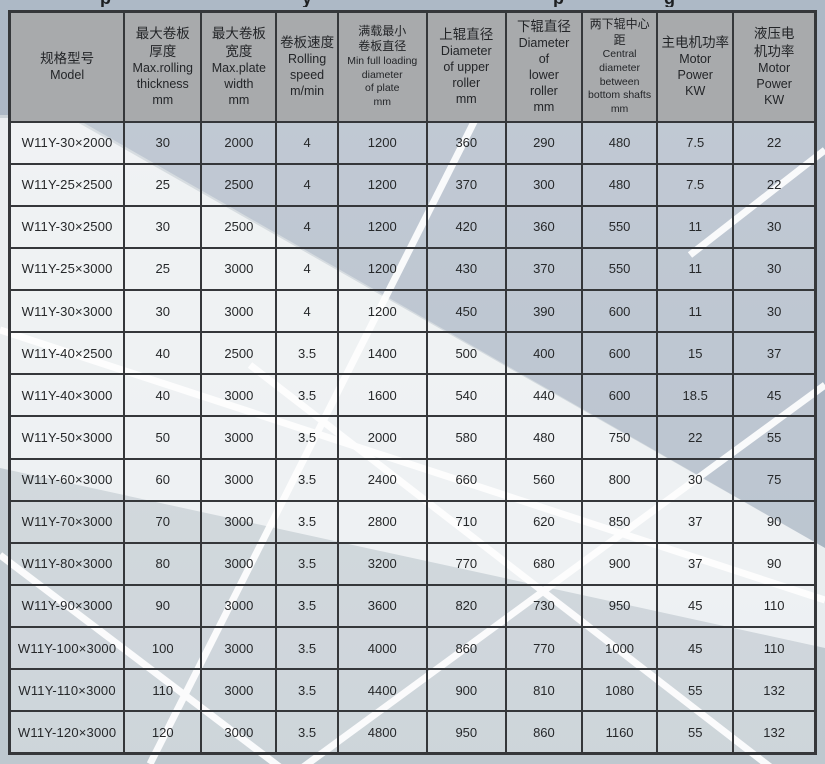 The image size is (825, 764). Describe the element at coordinates (695, 66) in the screenshot. I see `col-header-main-motor-power: 主电机功率 Motor Power KW` at that location.